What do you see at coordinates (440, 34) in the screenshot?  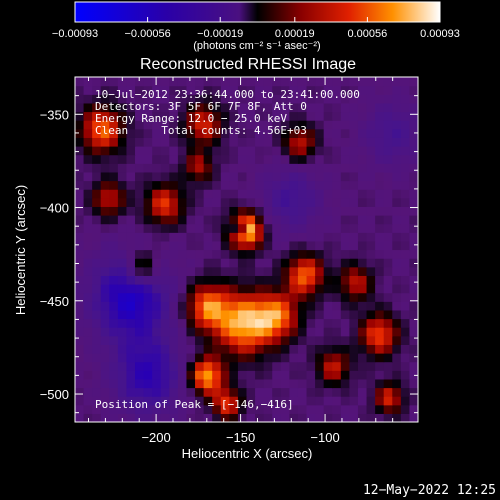 I see `colorbar-tick-label: 0.00093` at bounding box center [440, 34].